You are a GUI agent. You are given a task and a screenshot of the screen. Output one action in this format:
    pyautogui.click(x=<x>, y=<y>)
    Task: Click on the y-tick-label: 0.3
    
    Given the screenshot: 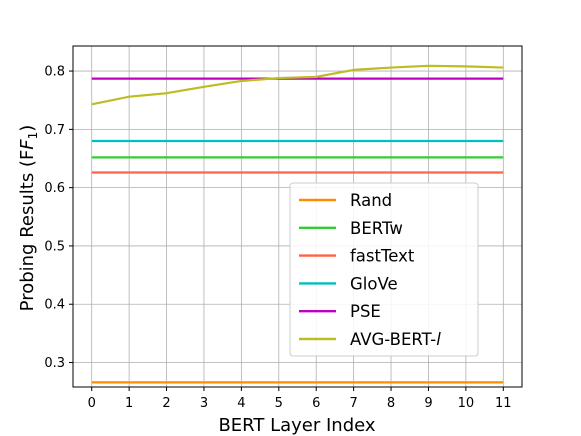 What is the action you would take?
    pyautogui.click(x=54, y=363)
    